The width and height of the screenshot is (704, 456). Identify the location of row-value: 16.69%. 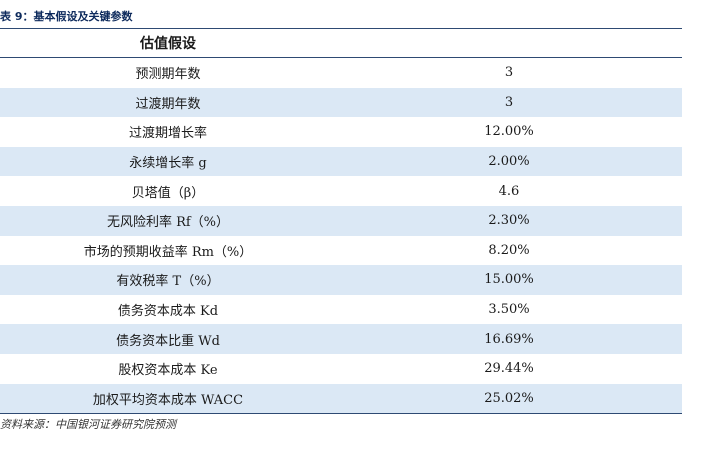
(509, 339).